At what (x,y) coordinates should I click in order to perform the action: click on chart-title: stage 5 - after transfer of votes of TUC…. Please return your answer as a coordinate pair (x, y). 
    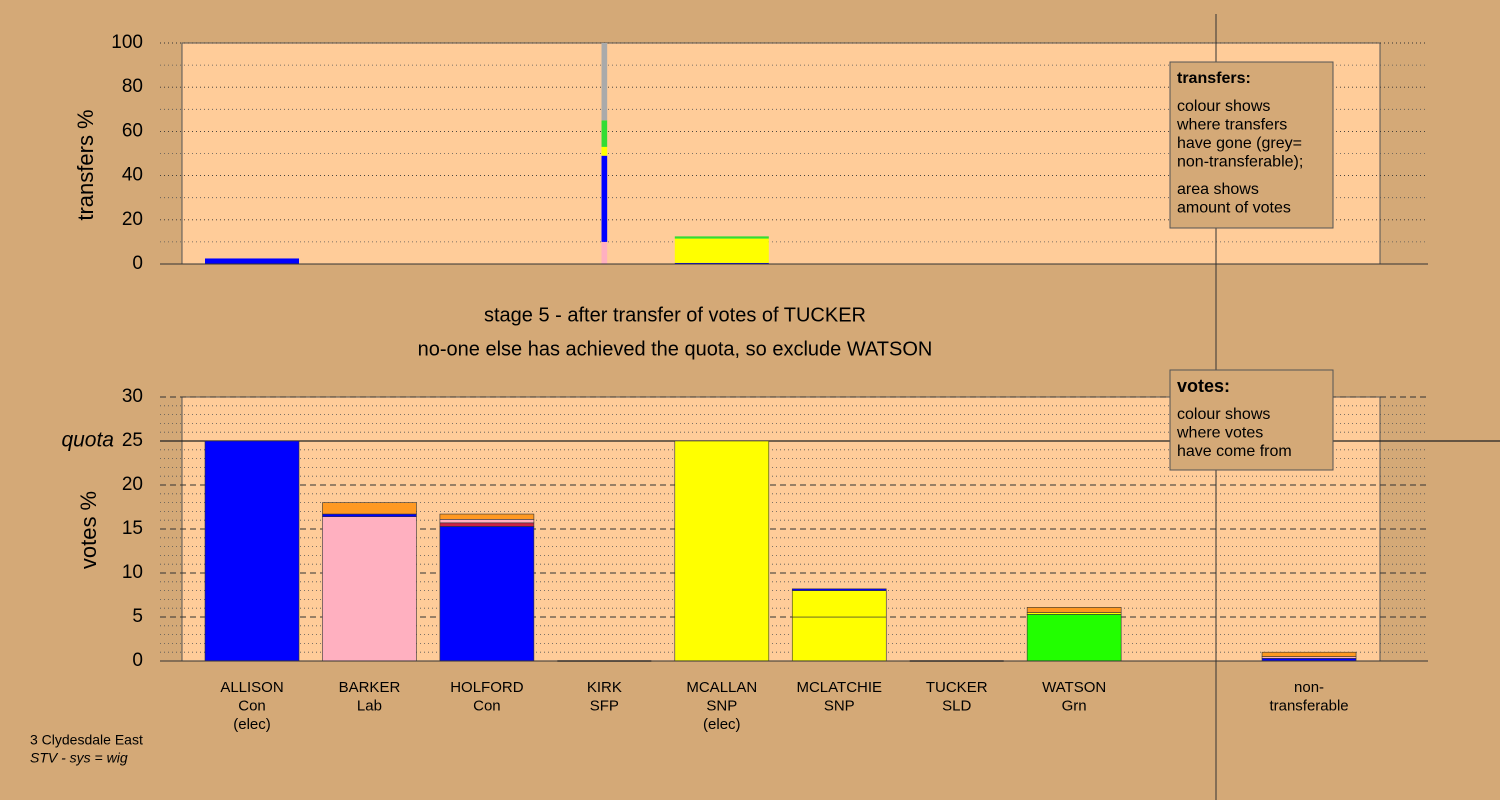
    Looking at the image, I should click on (675, 315).